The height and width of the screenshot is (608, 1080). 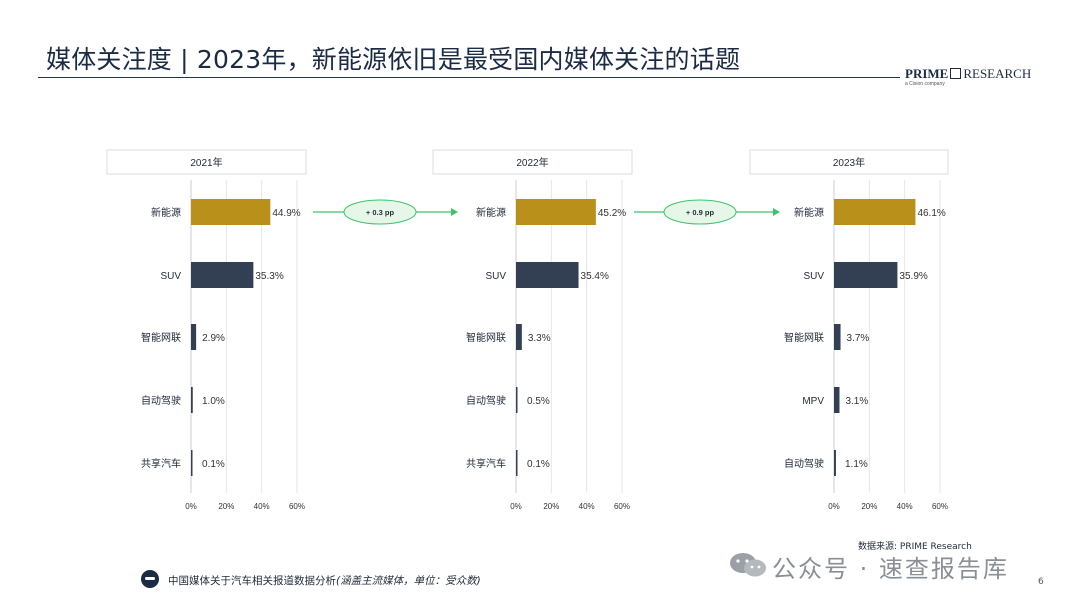 I want to click on title-underline, so click(x=469, y=77).